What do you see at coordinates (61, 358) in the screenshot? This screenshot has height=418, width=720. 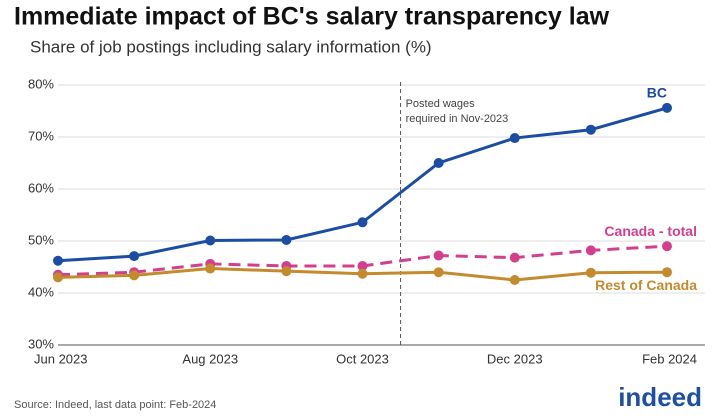 I see `x-tick-label: Jun 2023` at bounding box center [61, 358].